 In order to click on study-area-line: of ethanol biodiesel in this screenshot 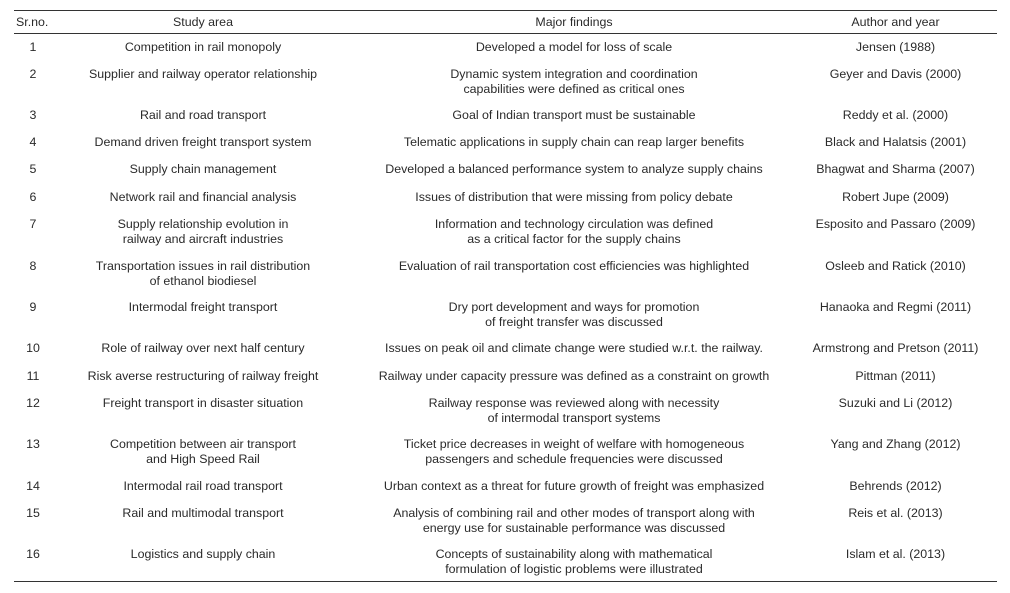, I will do `click(203, 281)`.